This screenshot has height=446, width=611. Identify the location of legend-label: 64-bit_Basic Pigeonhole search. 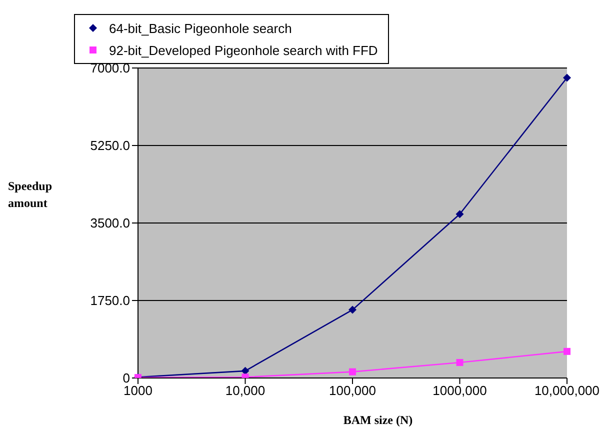
(200, 28).